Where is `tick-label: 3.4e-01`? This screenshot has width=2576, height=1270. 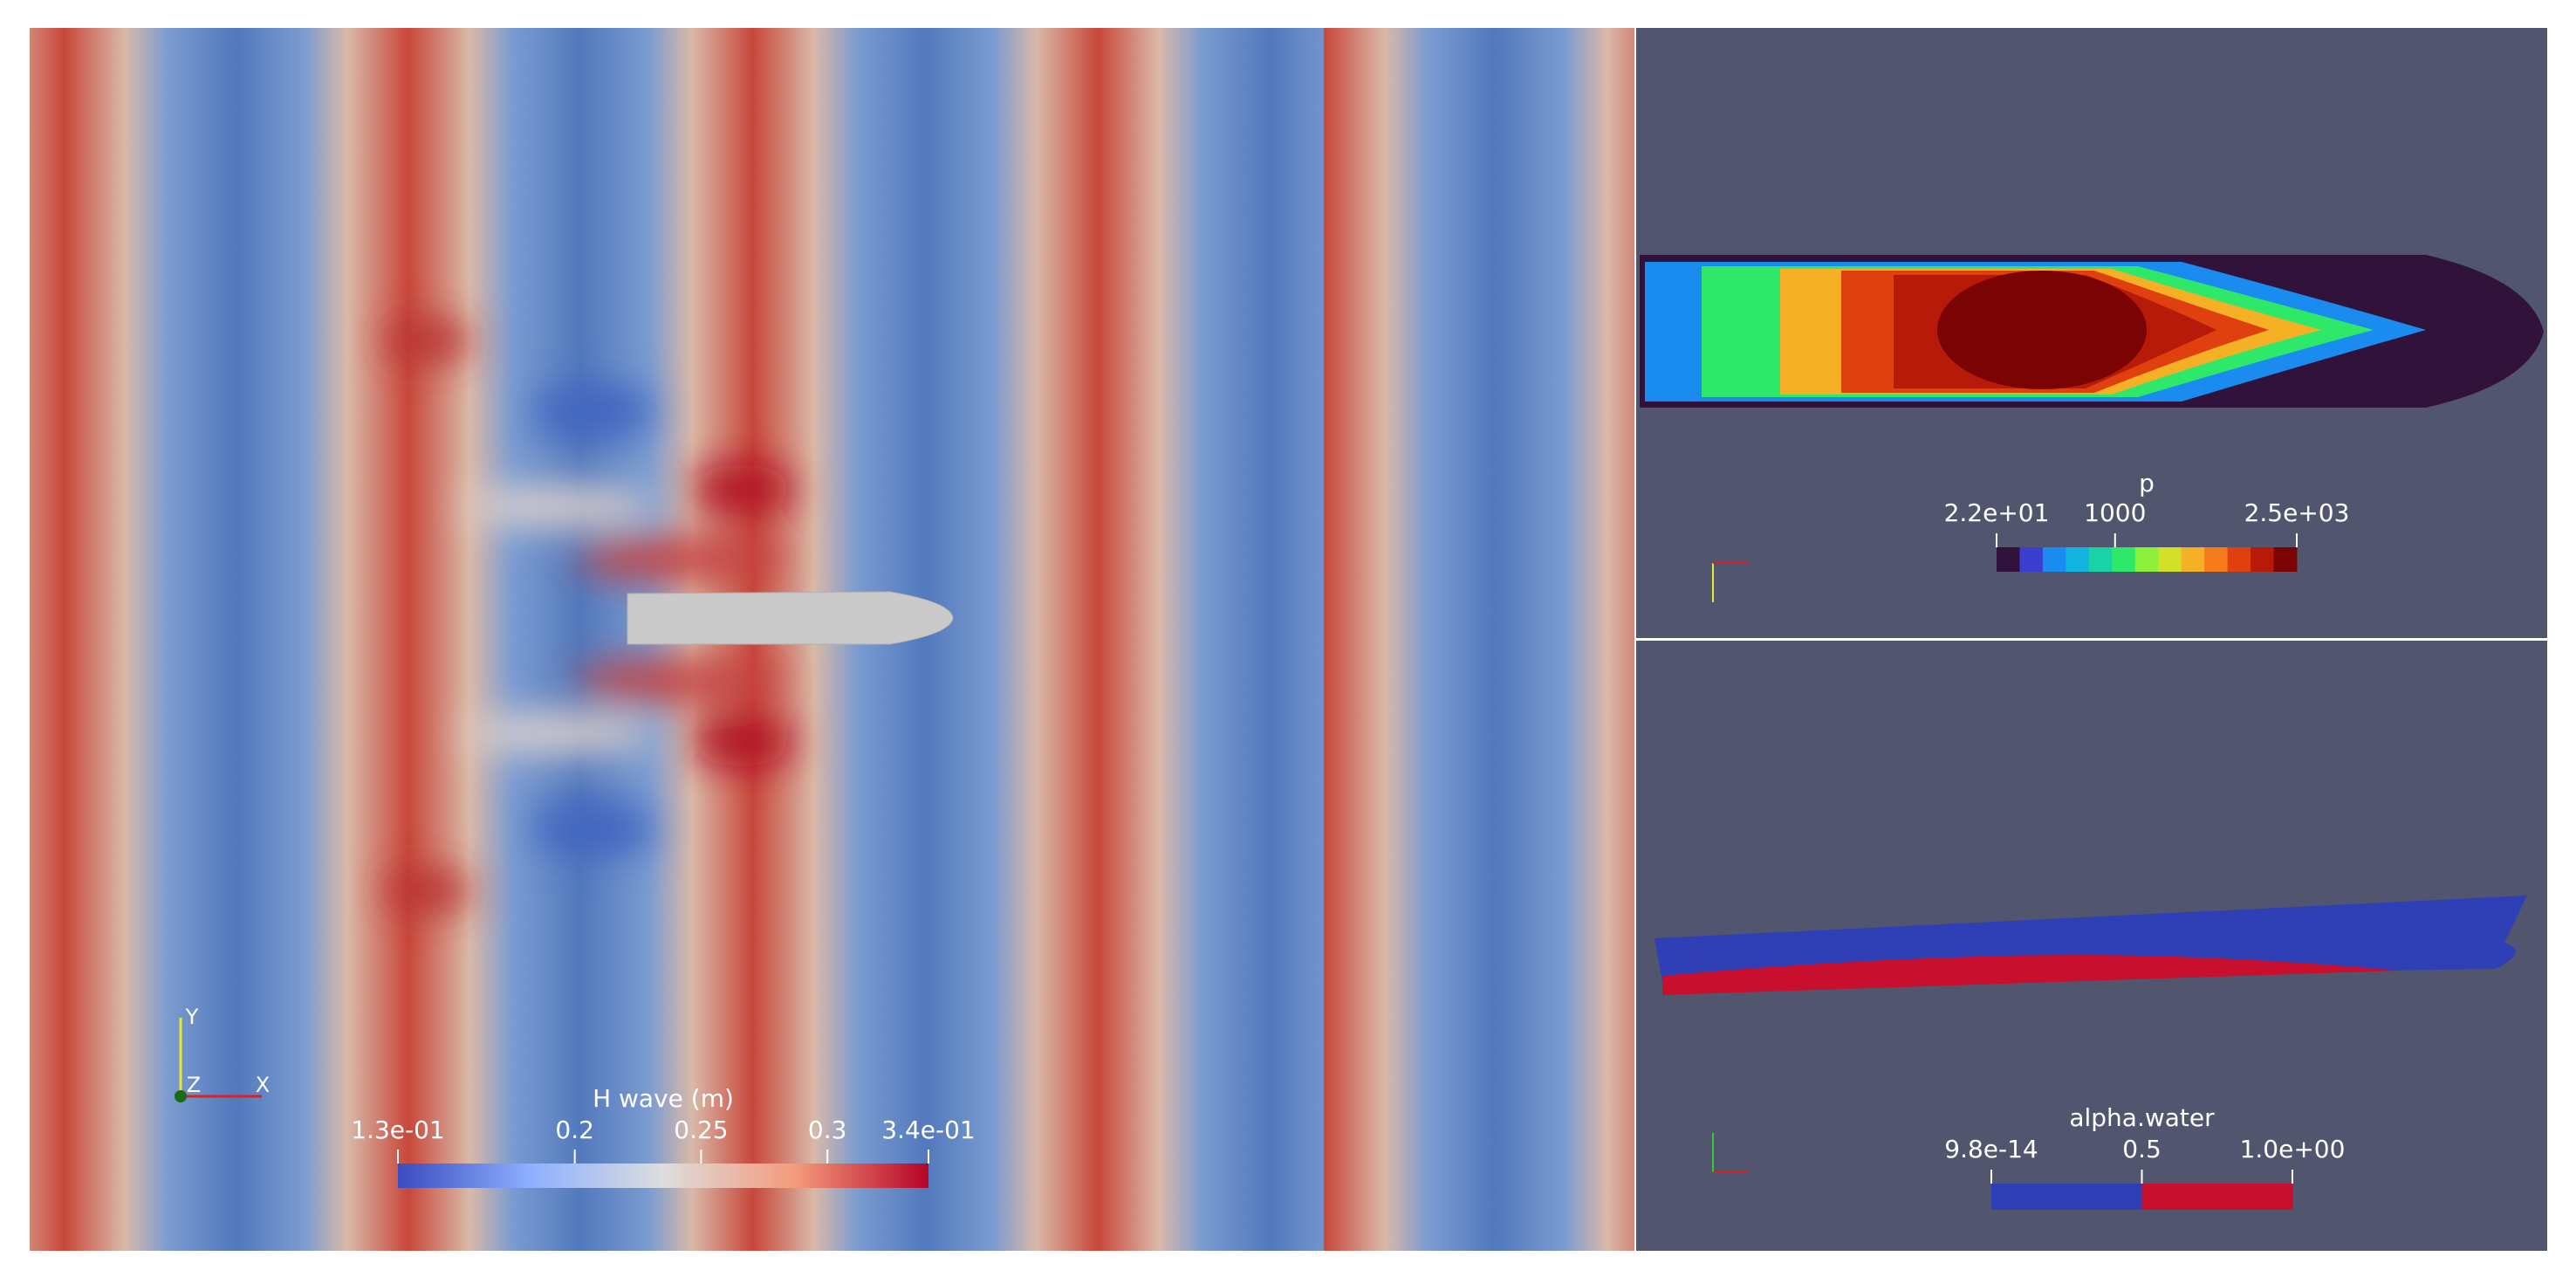
tick-label: 3.4e-01 is located at coordinates (929, 1130).